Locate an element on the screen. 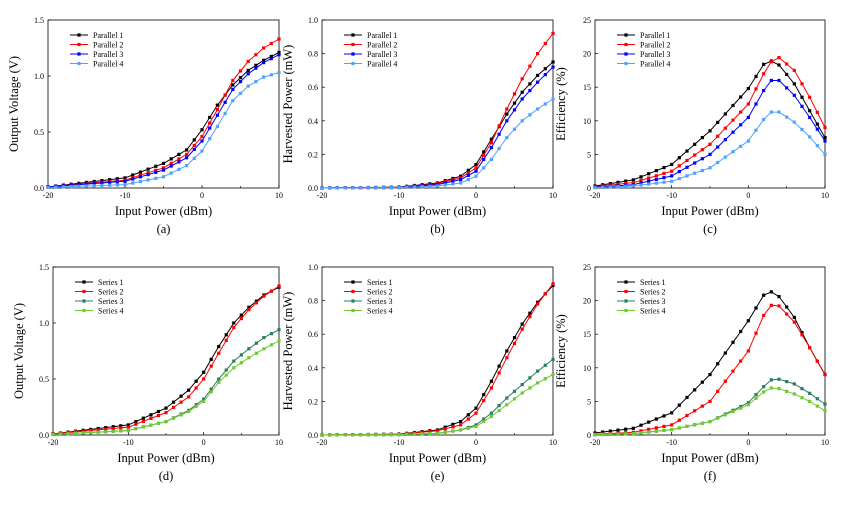 The width and height of the screenshot is (848, 505). panel-label: (e) is located at coordinates (438, 476).